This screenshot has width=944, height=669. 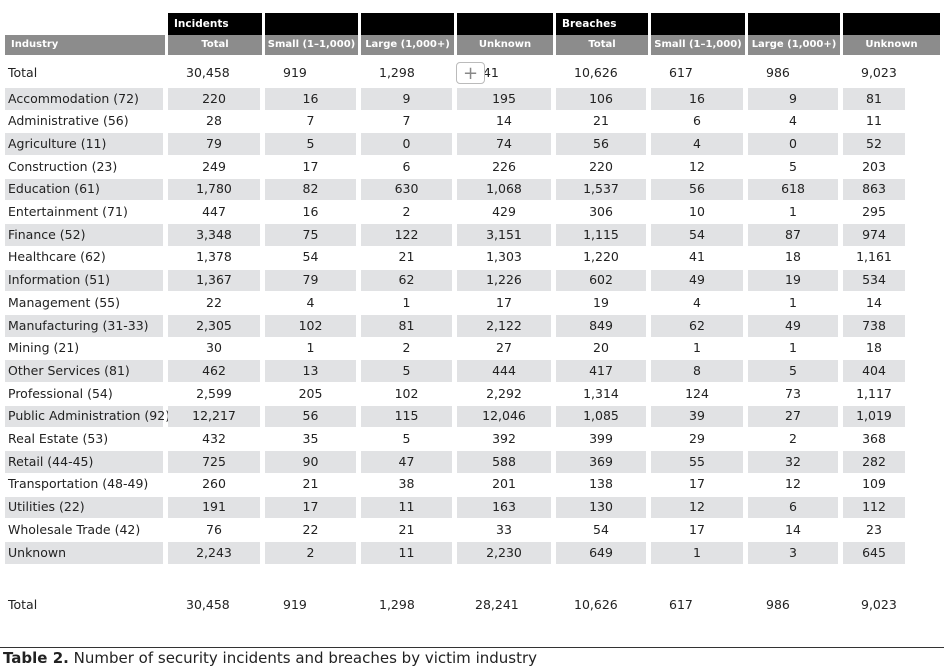 What do you see at coordinates (44, 348) in the screenshot?
I see `industry-label: Mining (21)` at bounding box center [44, 348].